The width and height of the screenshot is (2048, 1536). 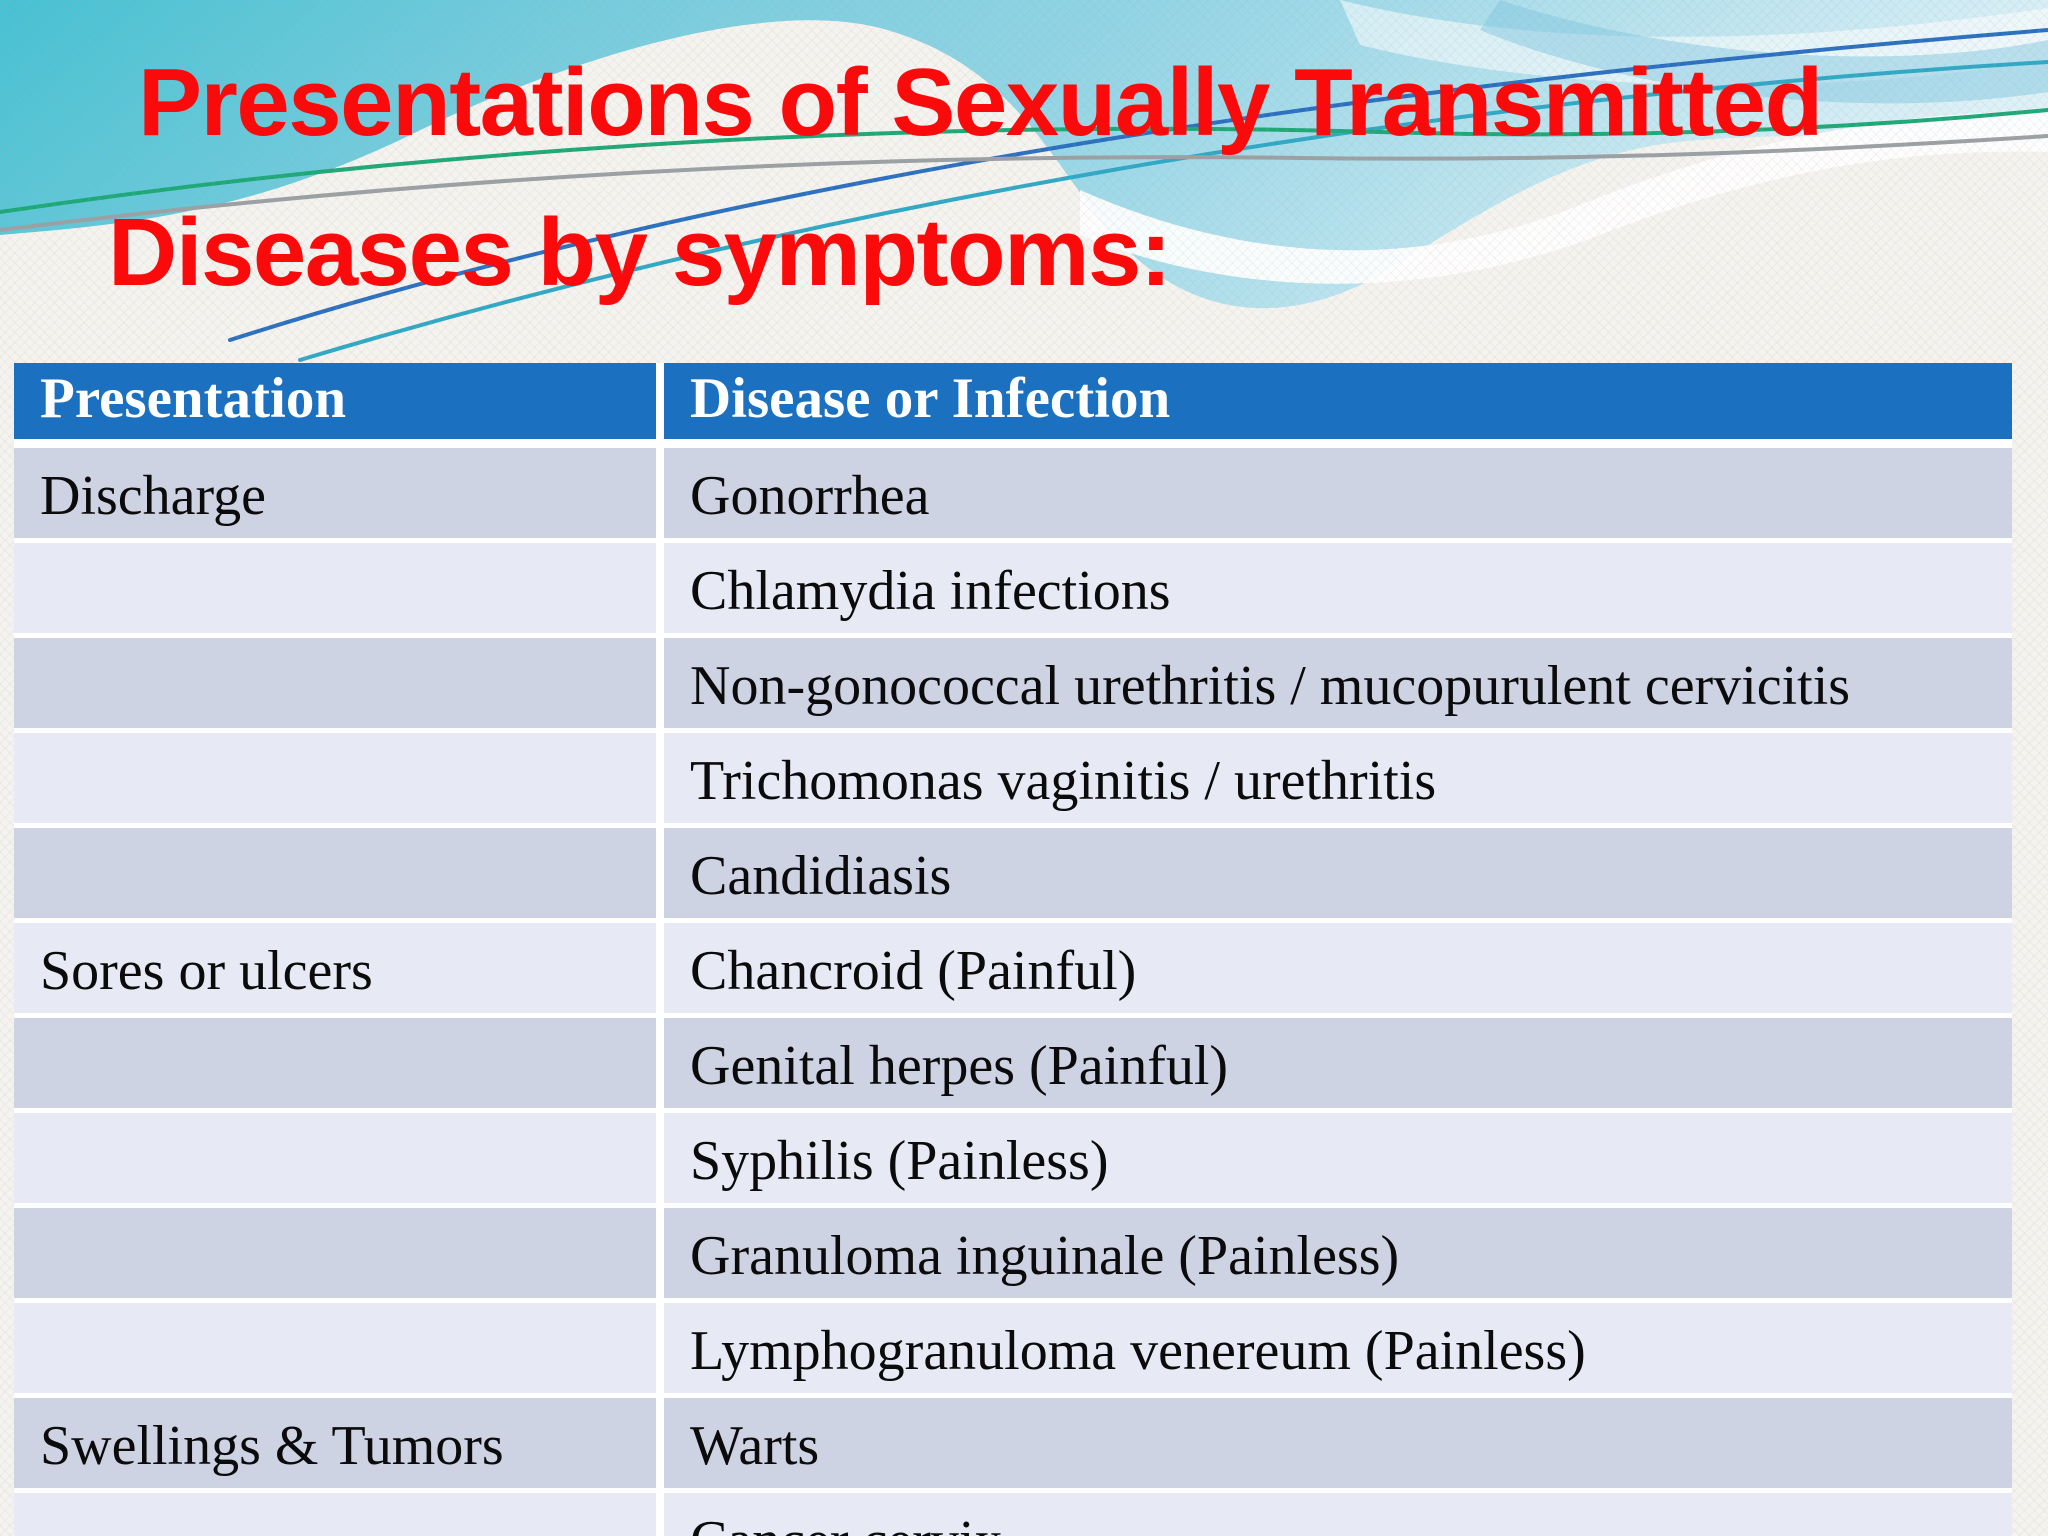 What do you see at coordinates (980, 102) in the screenshot?
I see `title-line-1: Presentations of Sexually Transmitted` at bounding box center [980, 102].